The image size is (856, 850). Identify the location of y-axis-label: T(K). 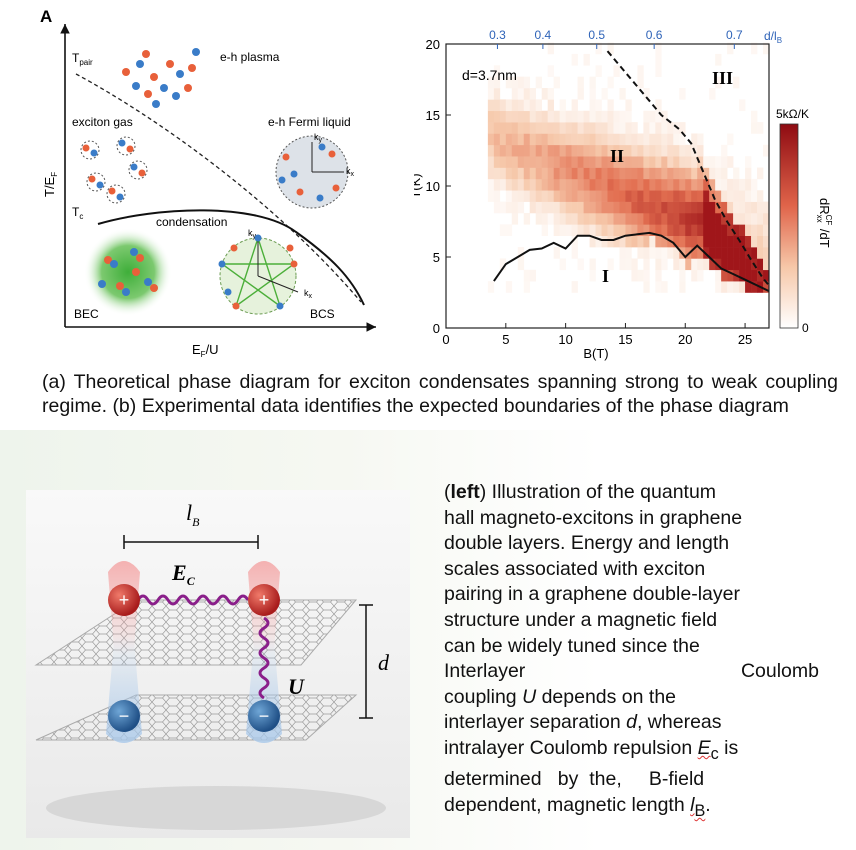
(418, 185).